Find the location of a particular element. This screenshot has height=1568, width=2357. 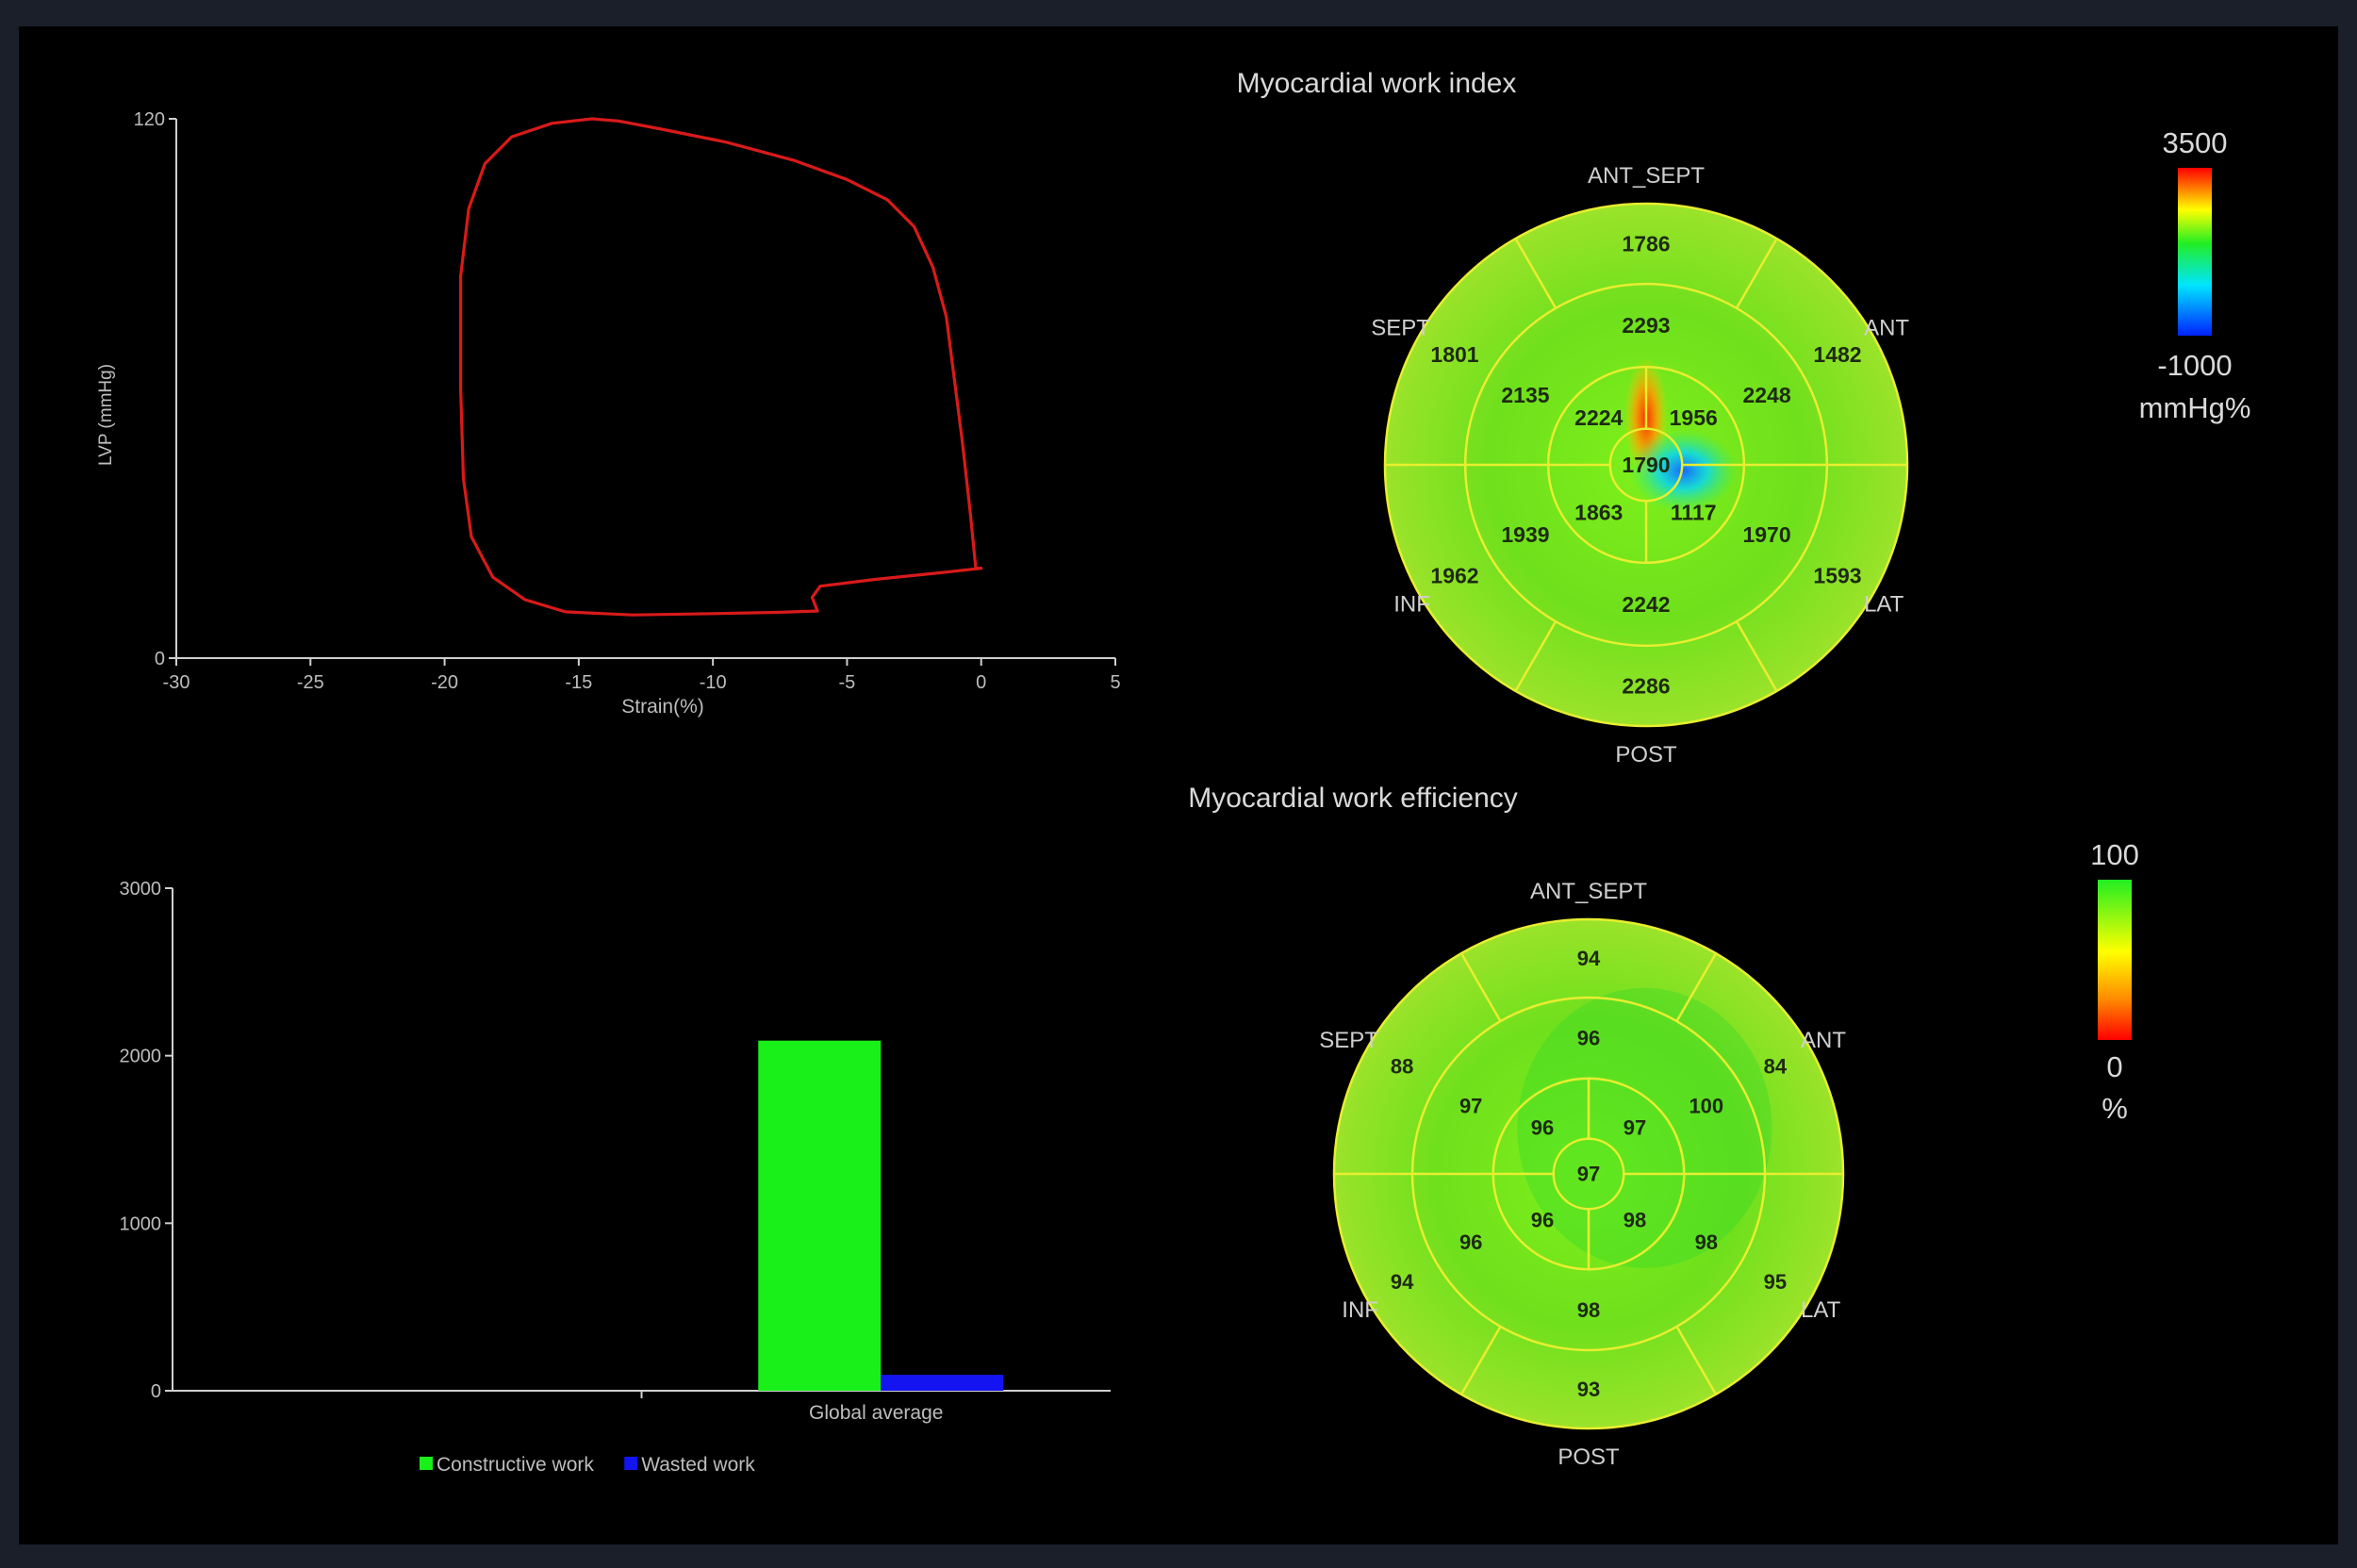

work-tick-label: 1000 is located at coordinates (141, 1224).